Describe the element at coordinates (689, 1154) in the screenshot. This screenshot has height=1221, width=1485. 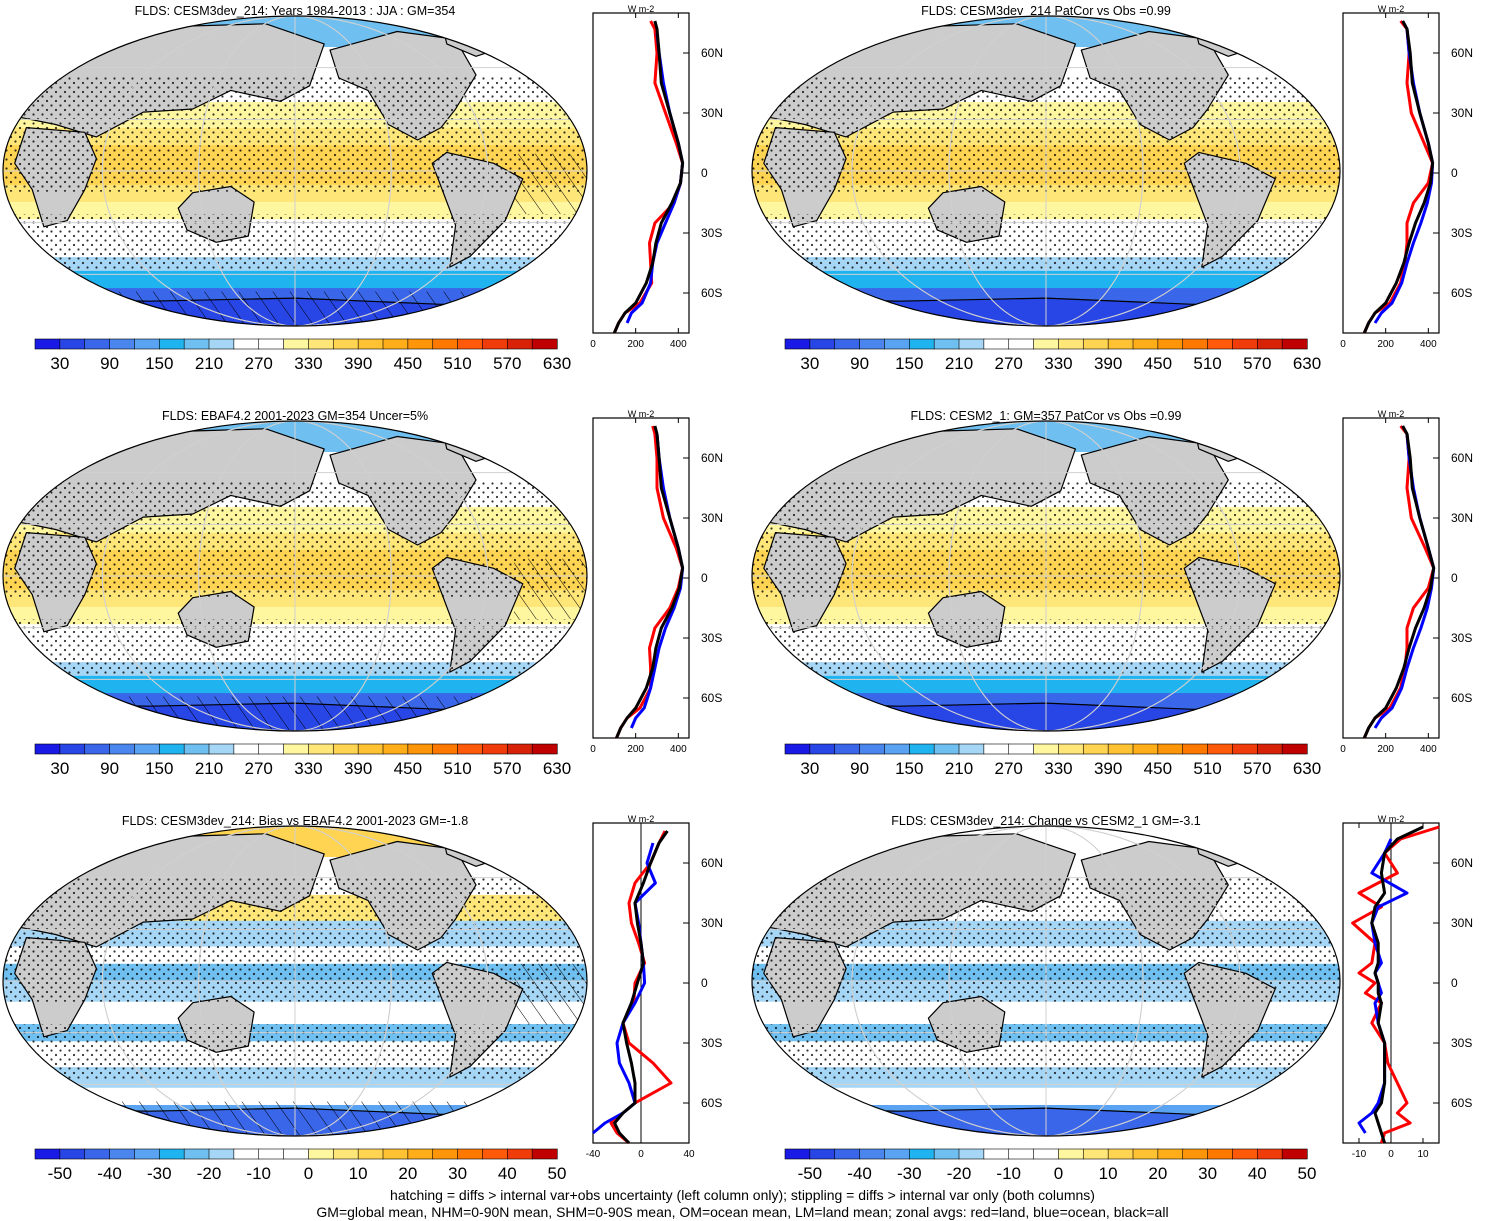
I see `zonal-xtick-label: 40` at that location.